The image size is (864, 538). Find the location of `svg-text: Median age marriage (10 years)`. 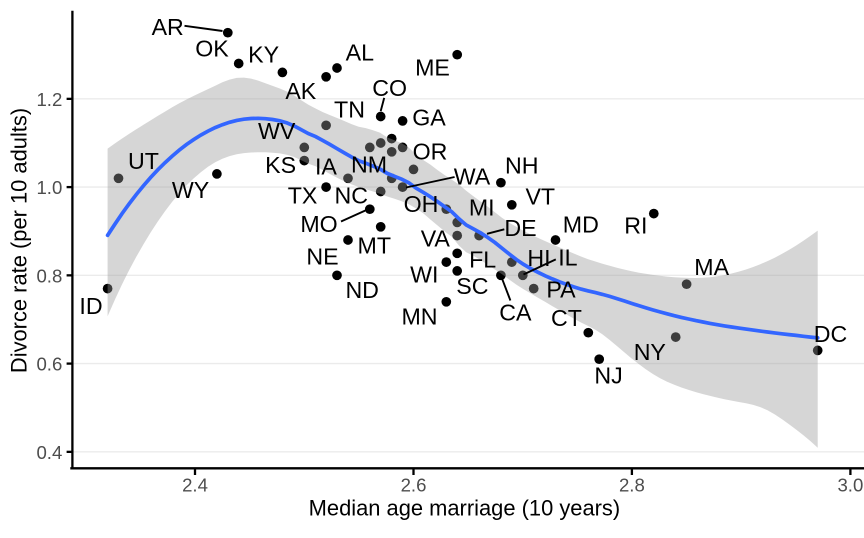

svg-text: Median age marriage (10 years) is located at coordinates (464, 507).